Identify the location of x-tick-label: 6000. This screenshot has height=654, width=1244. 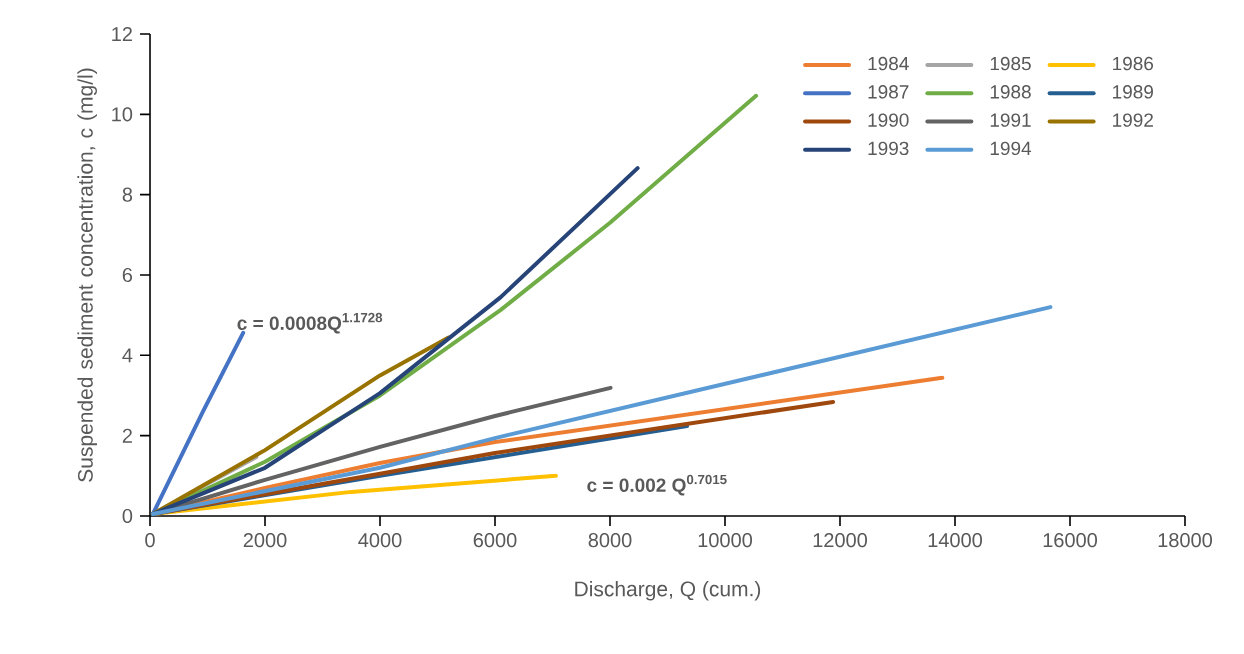
(495, 540).